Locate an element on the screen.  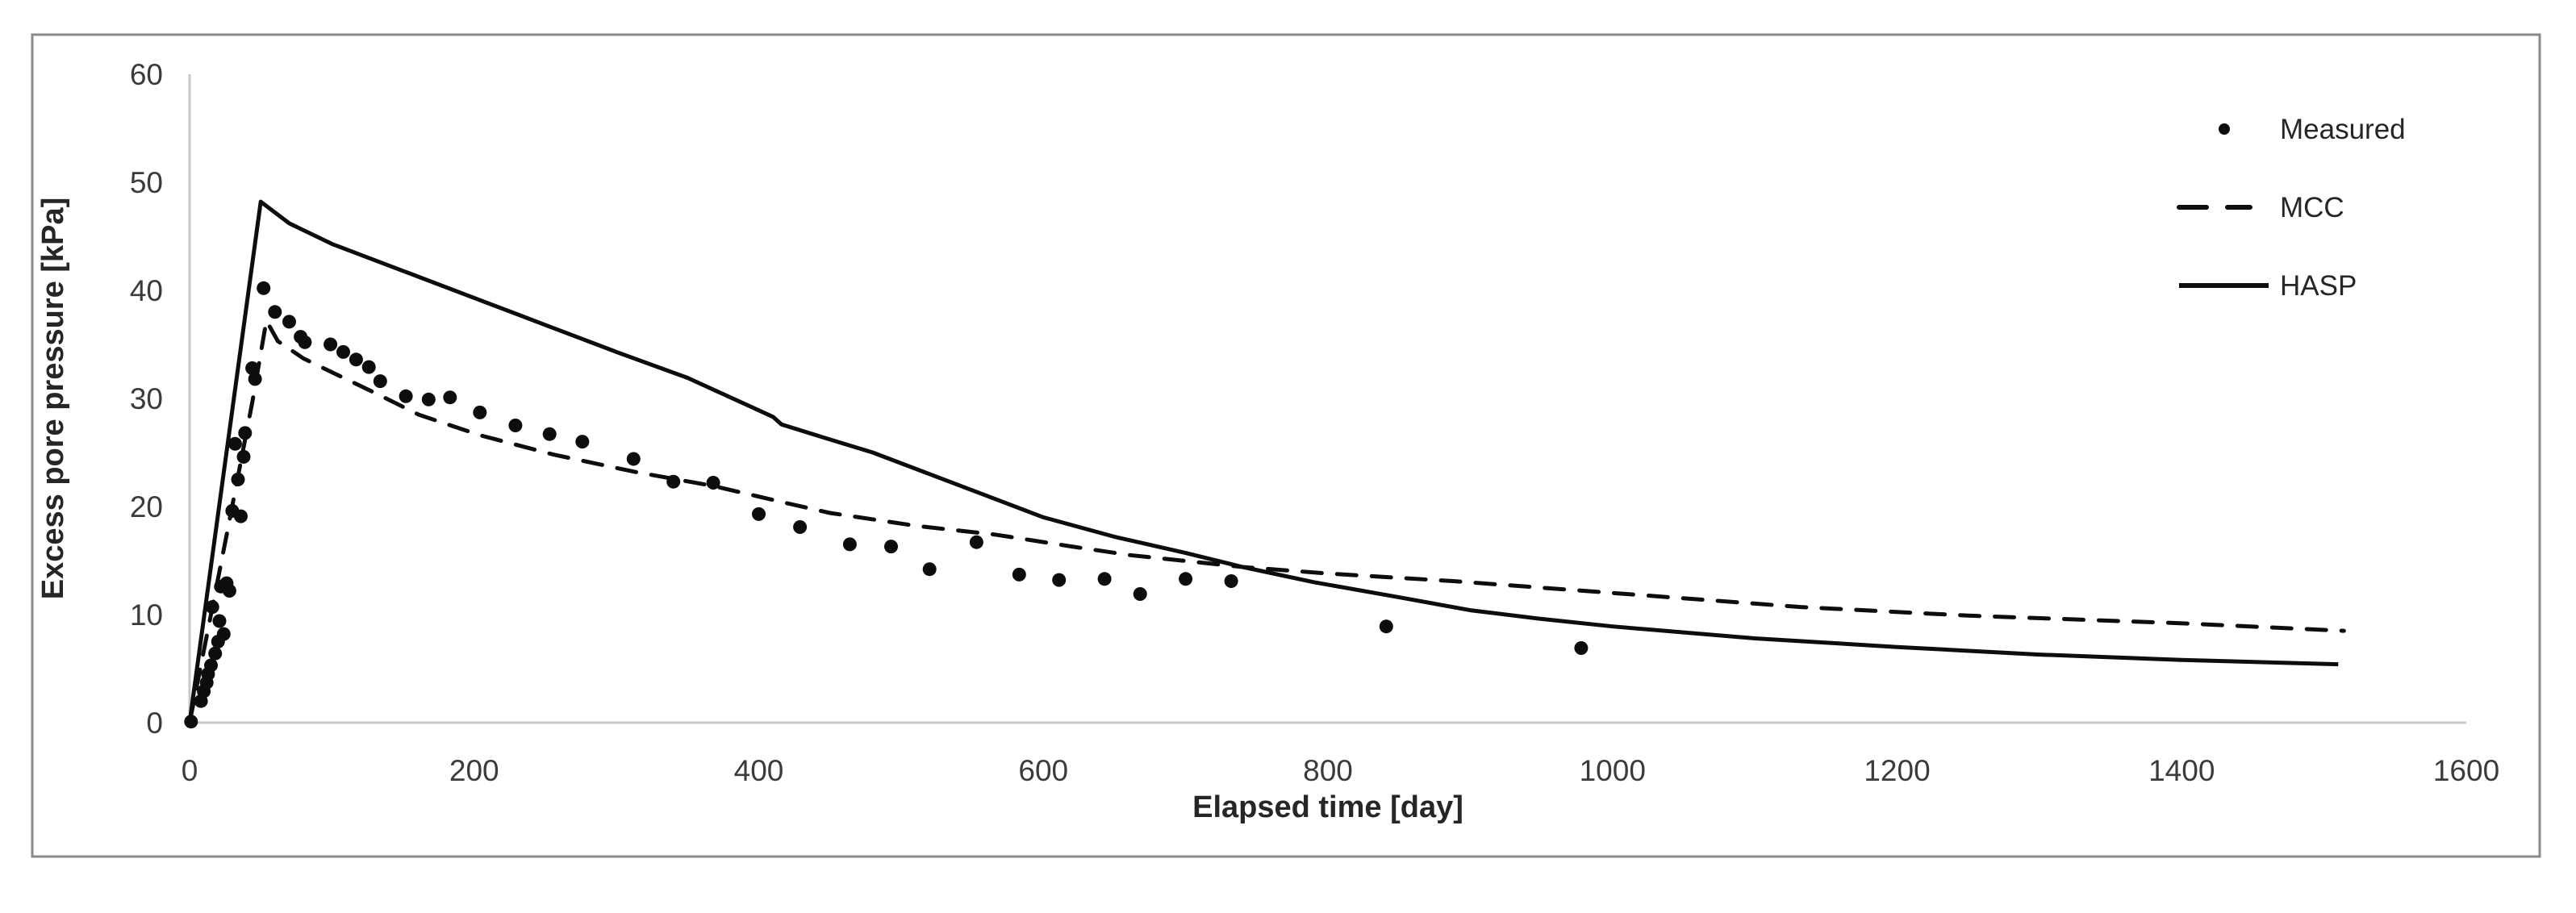
legend-item-measured: Measured is located at coordinates (2312, 129).